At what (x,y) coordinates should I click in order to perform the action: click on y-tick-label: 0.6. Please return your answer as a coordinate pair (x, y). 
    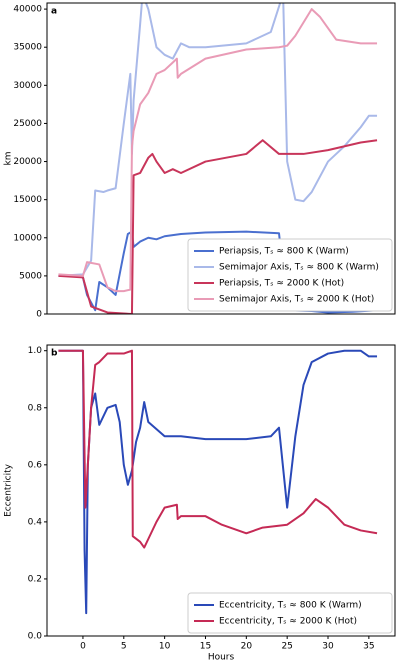
    Looking at the image, I should click on (35, 465).